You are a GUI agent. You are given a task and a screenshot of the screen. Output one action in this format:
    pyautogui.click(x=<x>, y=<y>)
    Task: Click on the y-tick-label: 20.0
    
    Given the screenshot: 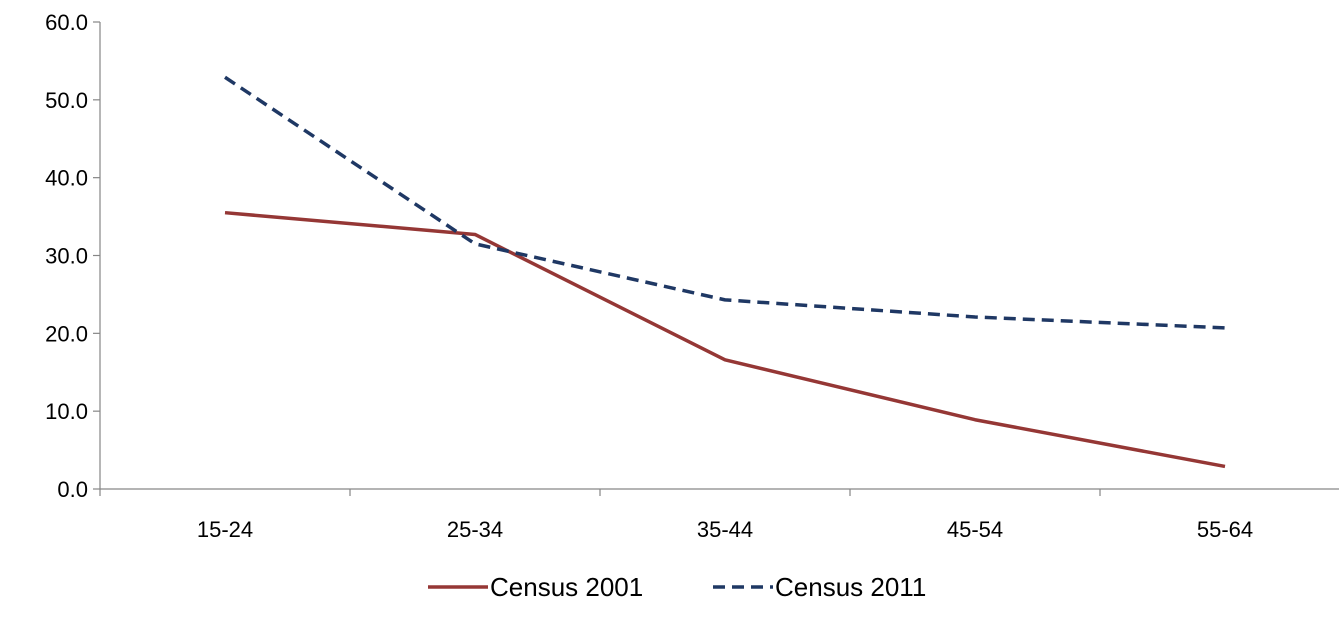 What is the action you would take?
    pyautogui.click(x=66, y=333)
    